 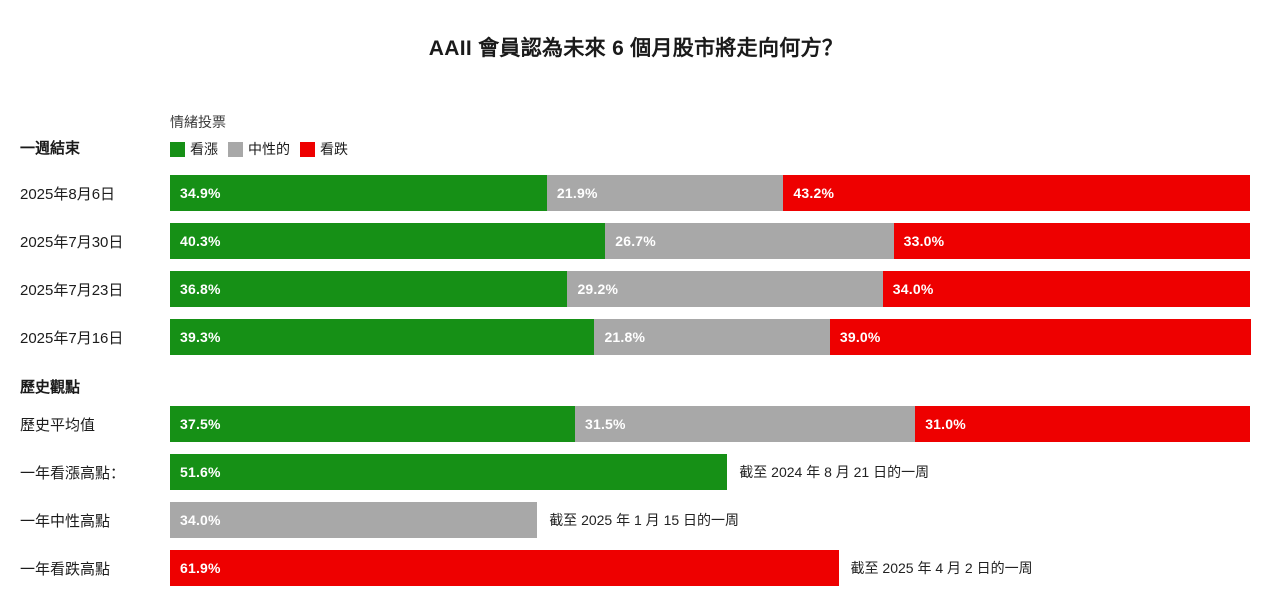 What do you see at coordinates (749, 241) in the screenshot?
I see `neutral-bar-segment: 26.7%` at bounding box center [749, 241].